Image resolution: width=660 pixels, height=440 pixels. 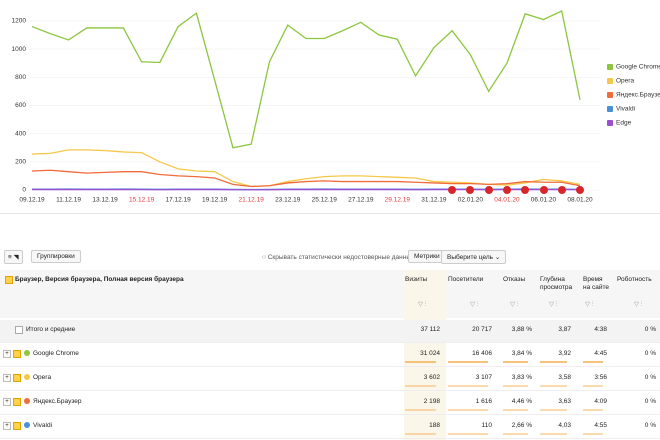 What do you see at coordinates (564, 353) in the screenshot?
I see `cell: 3,92` at bounding box center [564, 353].